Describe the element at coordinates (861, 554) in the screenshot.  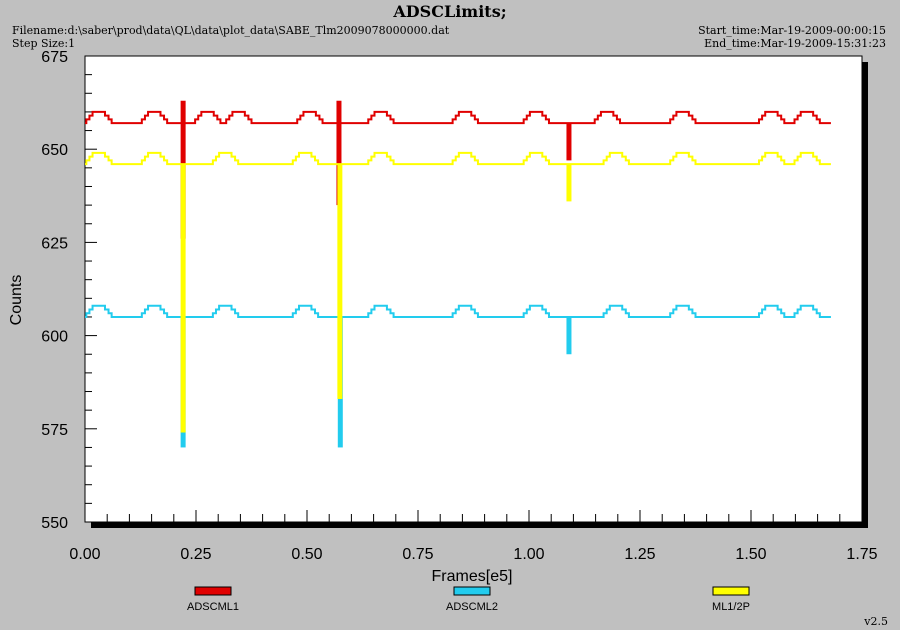
I see `x-tick-label: 1.75` at that location.